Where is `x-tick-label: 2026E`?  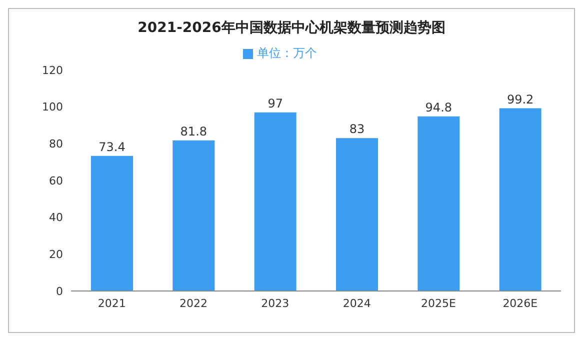 x-tick-label: 2026E is located at coordinates (520, 303).